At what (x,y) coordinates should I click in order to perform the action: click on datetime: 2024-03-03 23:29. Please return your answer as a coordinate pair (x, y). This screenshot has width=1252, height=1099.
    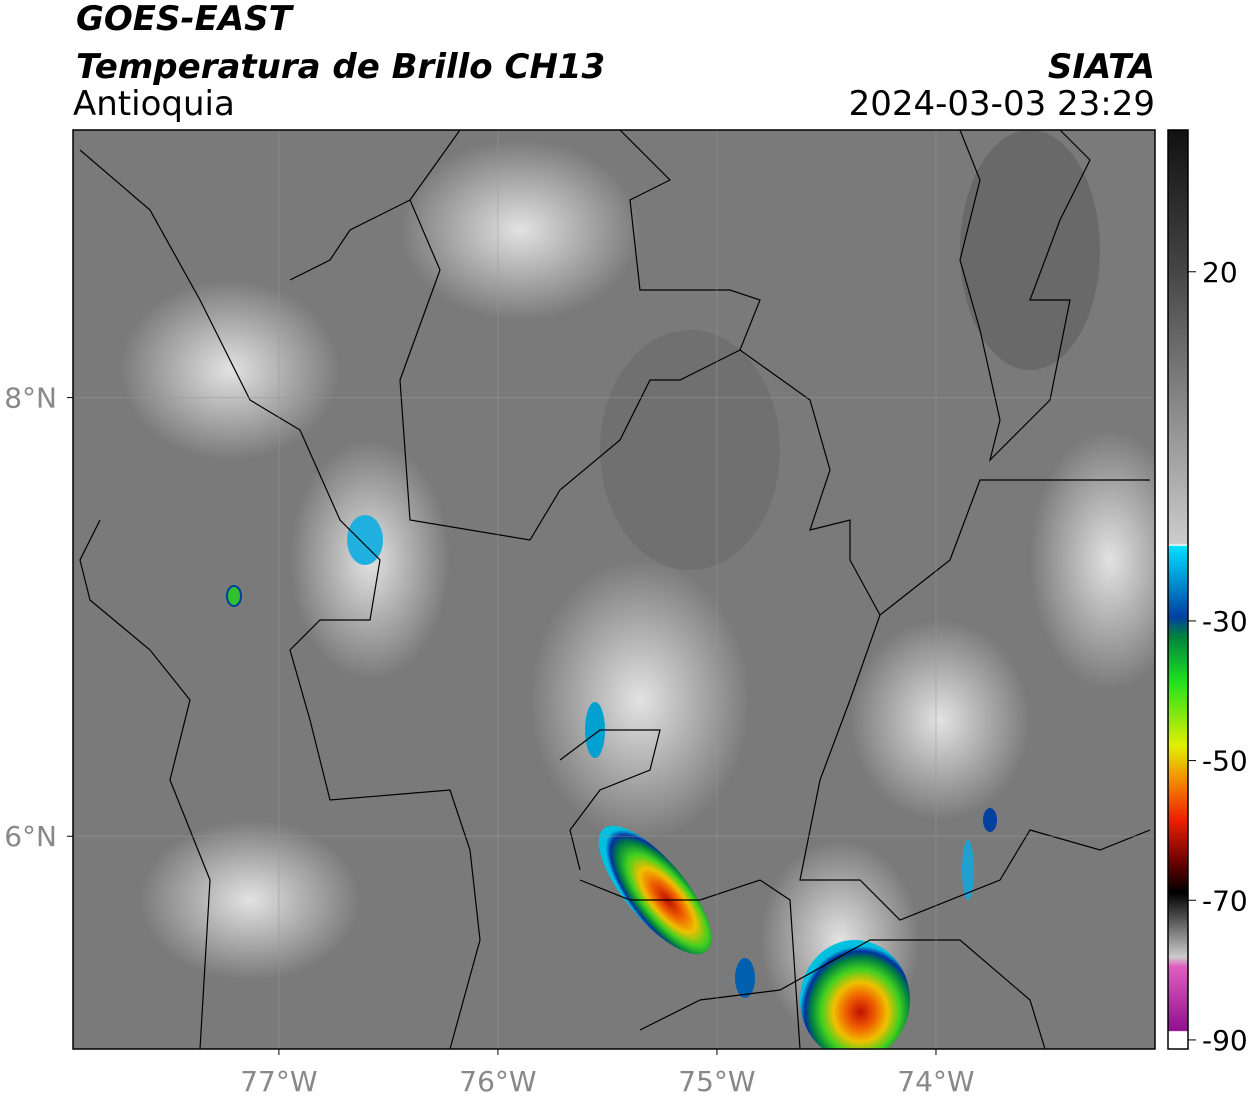
    Looking at the image, I should click on (1002, 104).